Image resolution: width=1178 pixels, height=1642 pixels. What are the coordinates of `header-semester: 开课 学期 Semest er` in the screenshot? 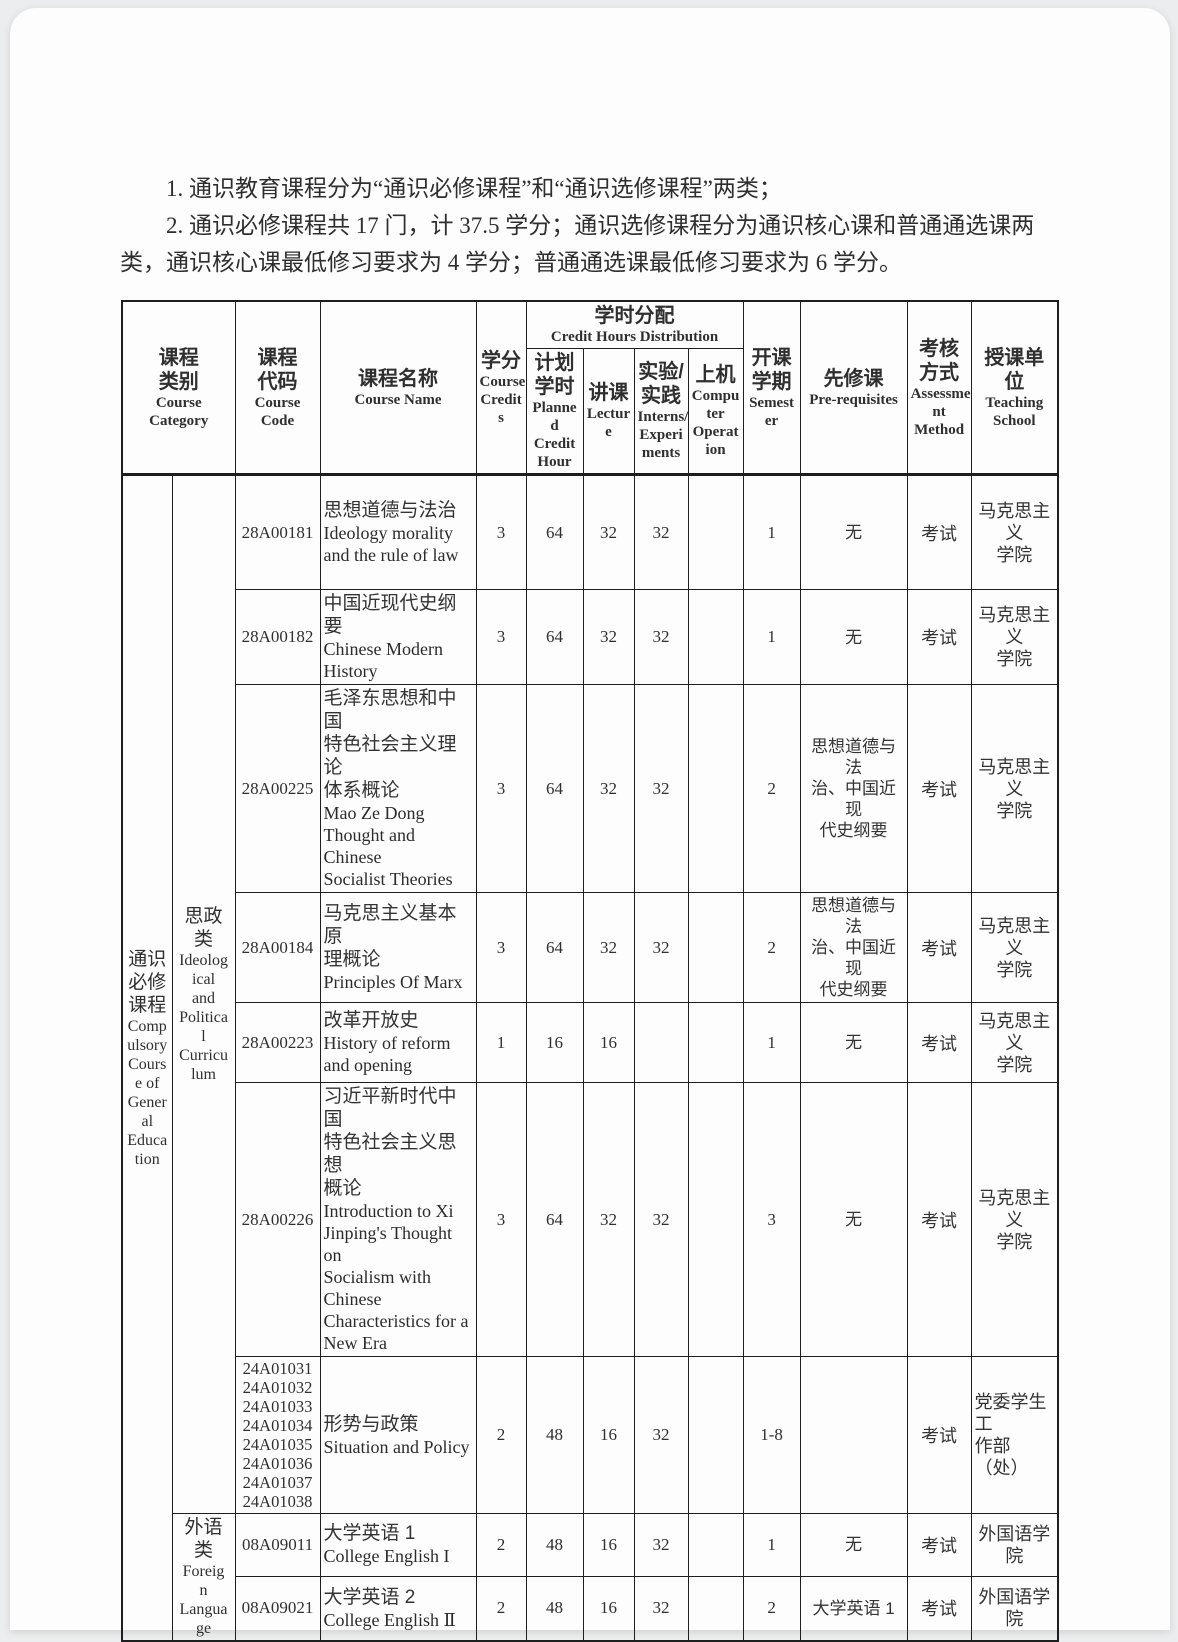 It's located at (771, 387).